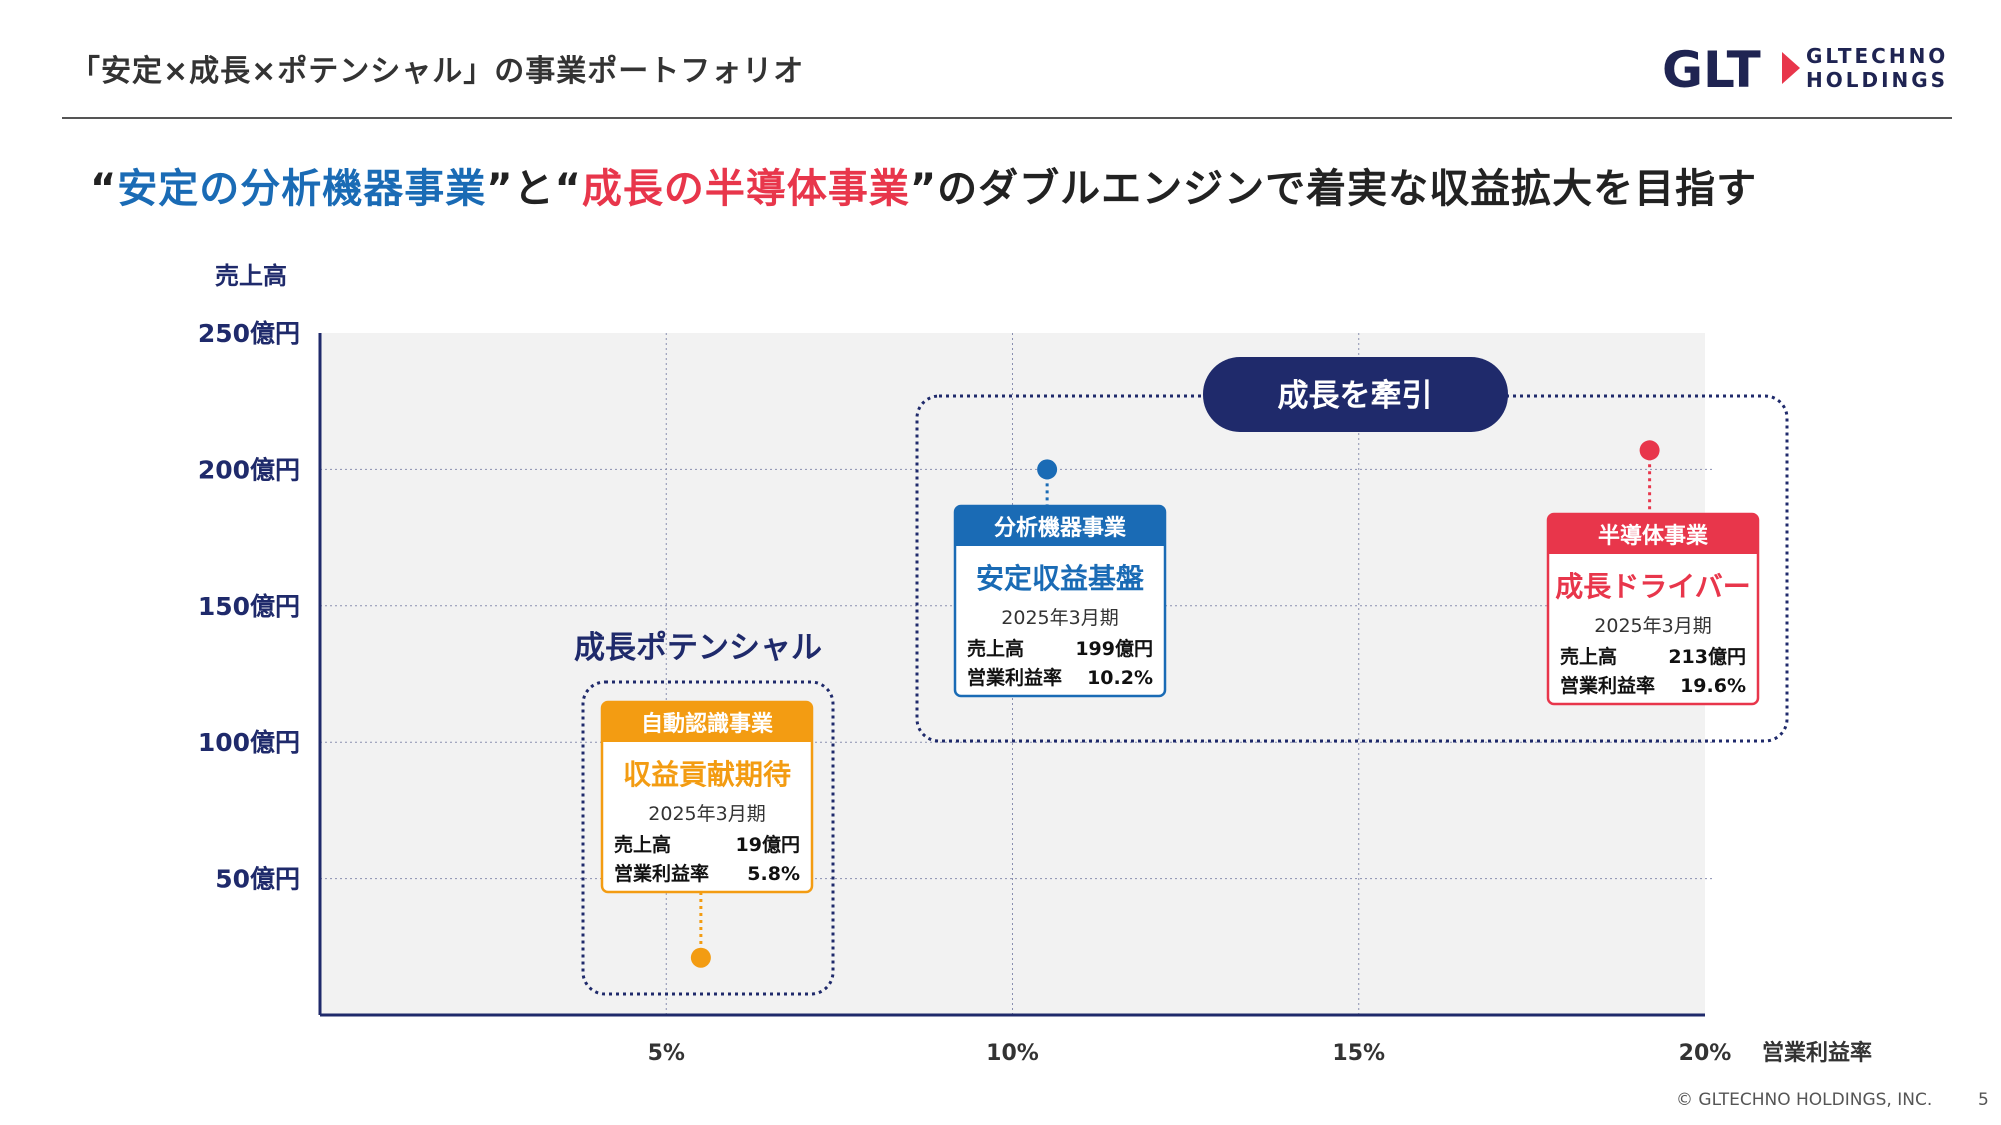 This screenshot has width=2001, height=1125. Describe the element at coordinates (1804, 1100) in the screenshot. I see `copyright: © GLTECHNO HOLDINGS, INC.` at that location.